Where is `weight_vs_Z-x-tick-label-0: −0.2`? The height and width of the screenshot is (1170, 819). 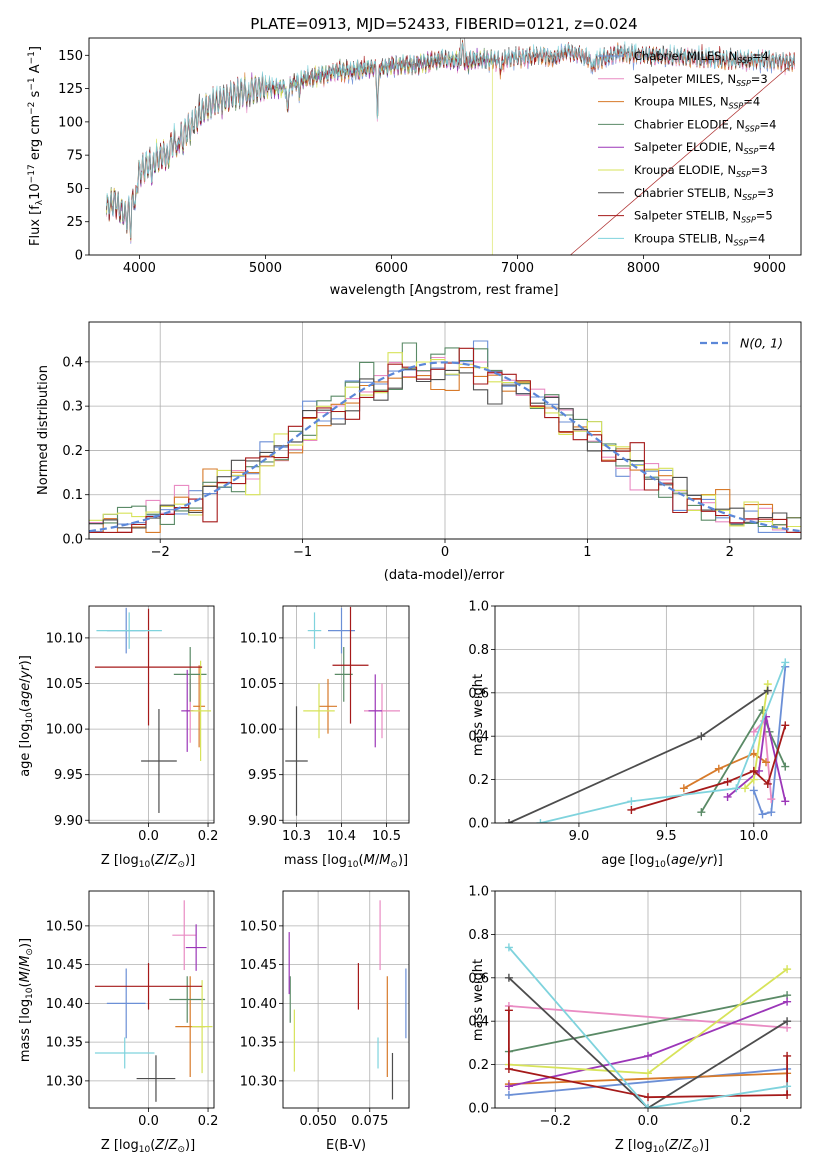
weight_vs_Z-x-tick-label-0: −0.2 is located at coordinates (555, 1121).